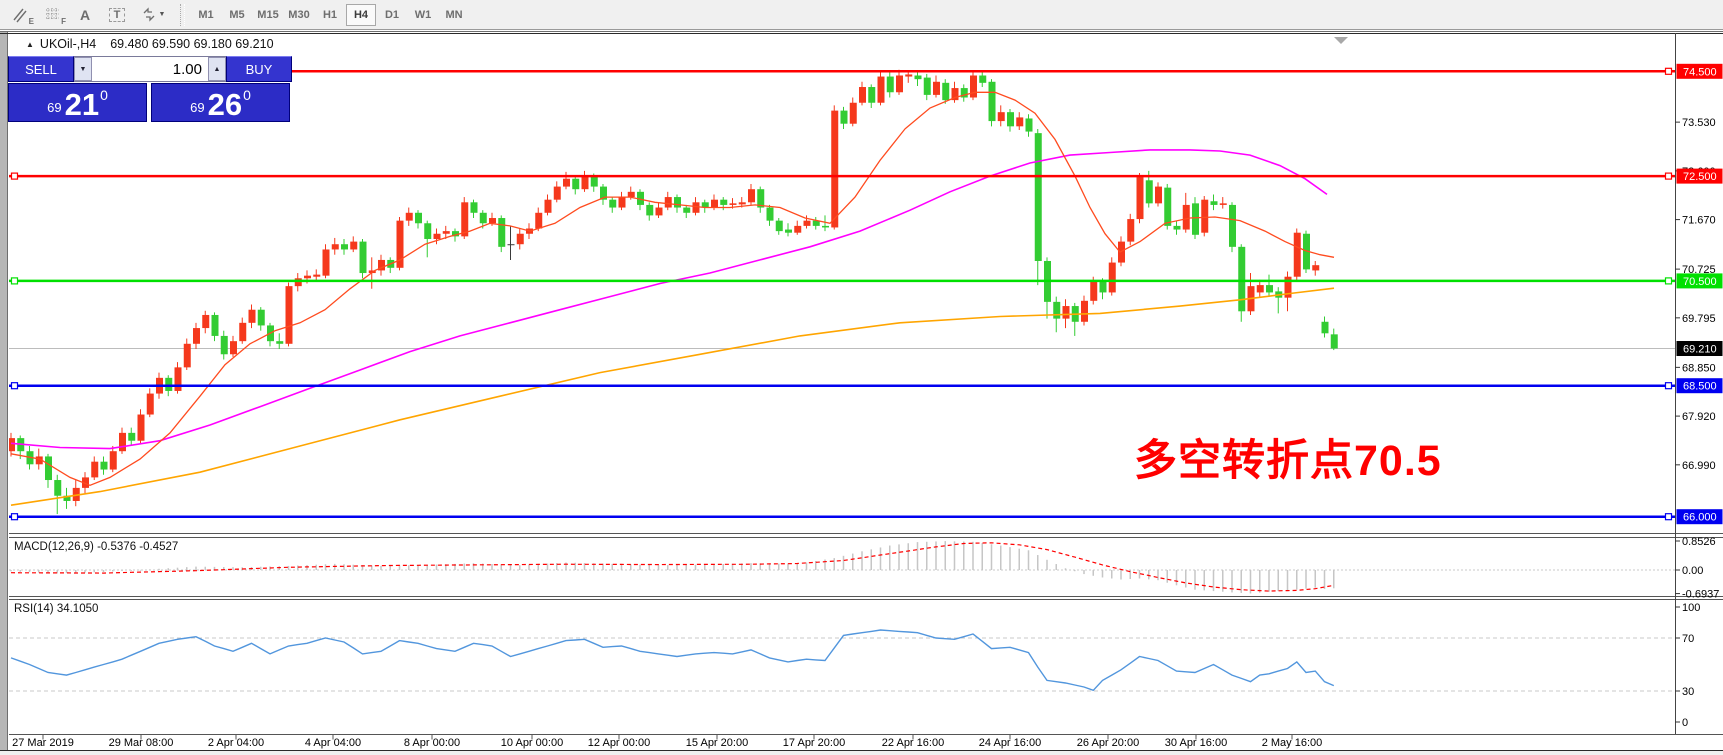 The width and height of the screenshot is (1723, 755). What do you see at coordinates (861, 15) in the screenshot?
I see `toolbar: E F A T ▼ M1 M5 M15 M30 H1 H4 D1 W1 MN` at bounding box center [861, 15].